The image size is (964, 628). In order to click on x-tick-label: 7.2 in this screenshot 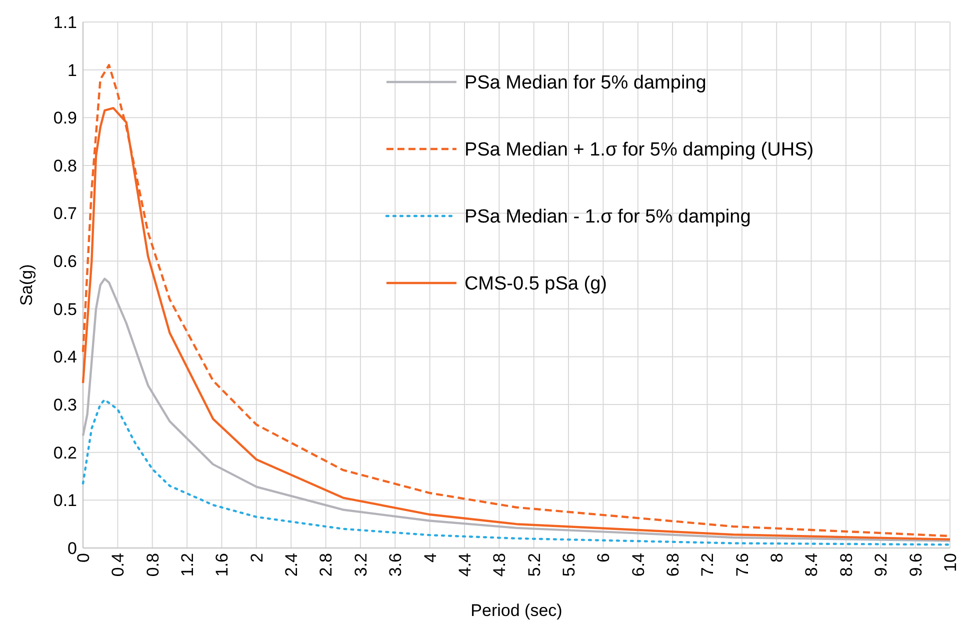, I will do `click(708, 565)`.